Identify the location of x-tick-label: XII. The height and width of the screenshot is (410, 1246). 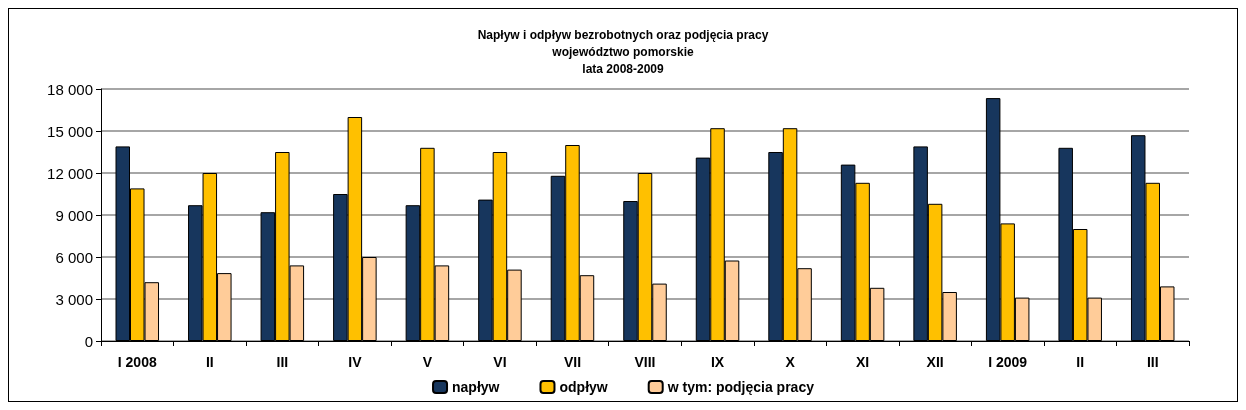
(935, 362).